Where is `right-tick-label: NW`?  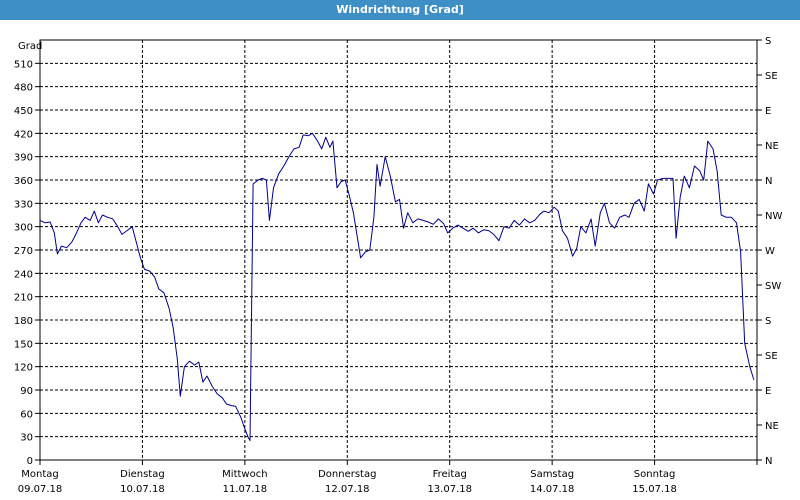 right-tick-label: NW is located at coordinates (773, 216).